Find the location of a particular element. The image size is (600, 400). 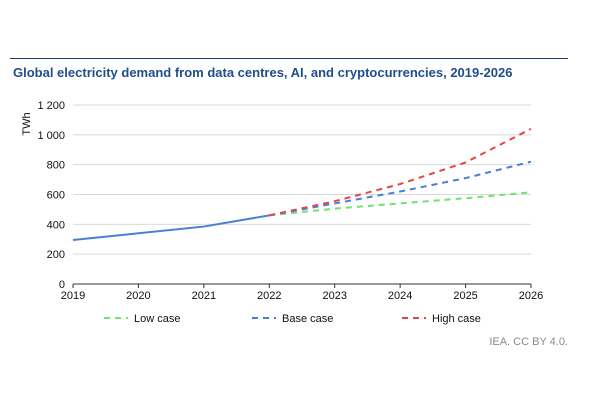

series-line-base-case is located at coordinates (400, 188).